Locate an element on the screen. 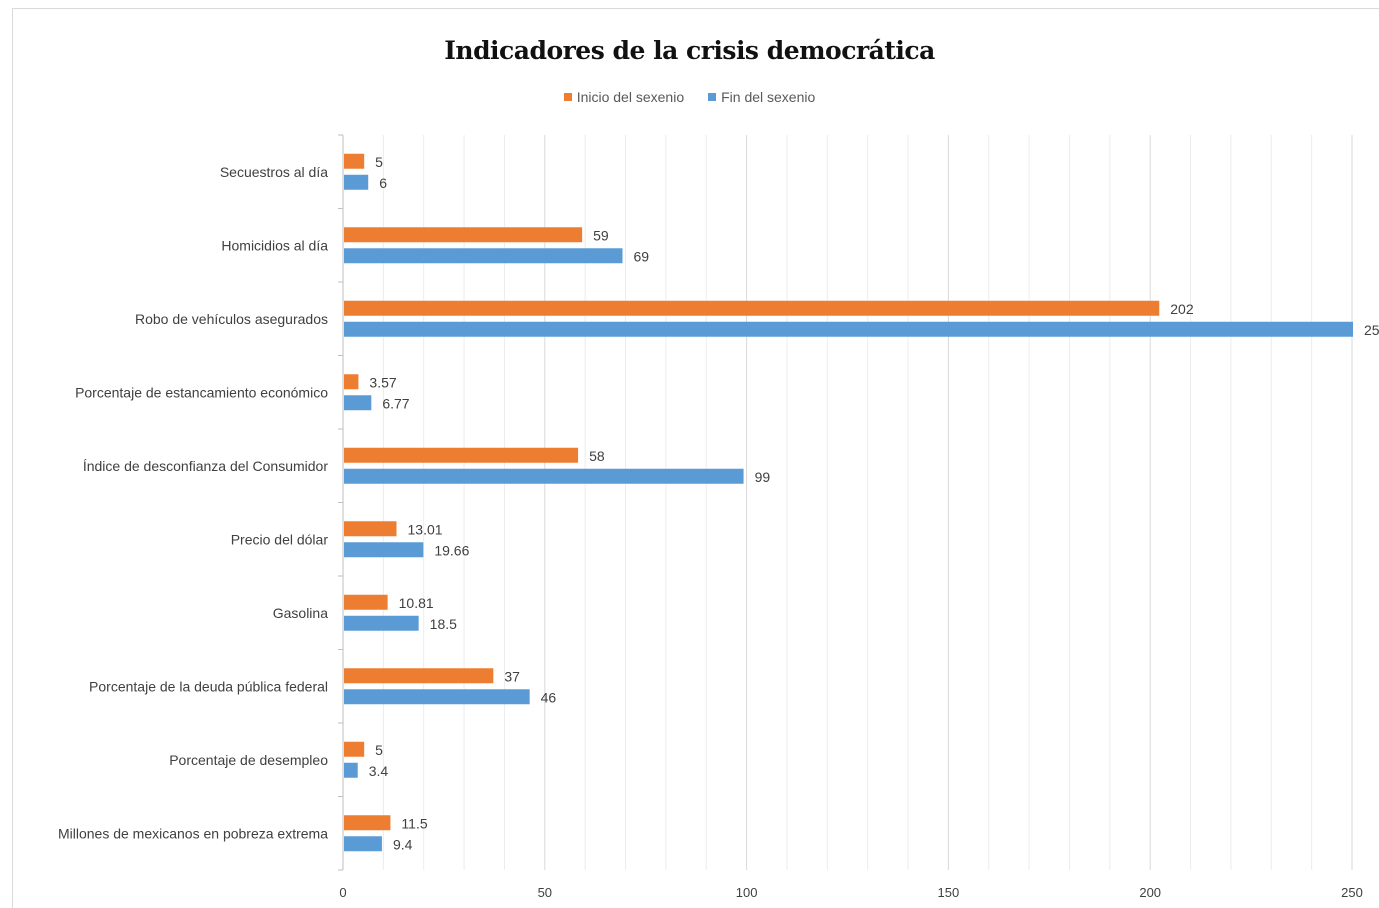  x-tick-label: 250 is located at coordinates (1352, 892).